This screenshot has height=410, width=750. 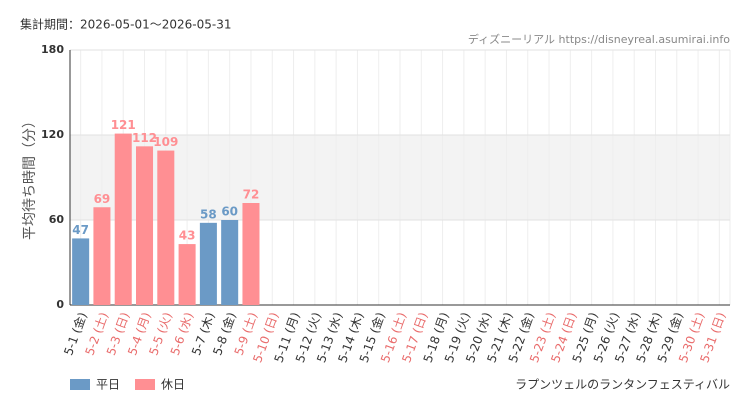 I want to click on y-tick-label: 0, so click(x=60, y=304).